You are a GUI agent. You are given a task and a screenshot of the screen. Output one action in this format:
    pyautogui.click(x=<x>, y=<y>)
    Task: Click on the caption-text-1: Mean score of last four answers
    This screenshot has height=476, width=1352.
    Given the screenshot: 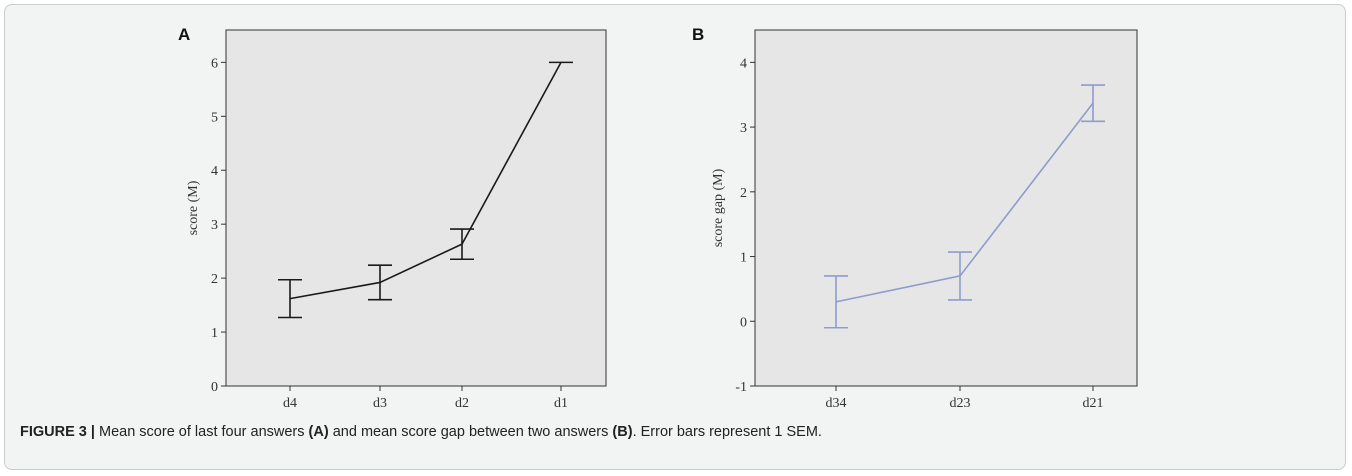 What is the action you would take?
    pyautogui.click(x=202, y=432)
    